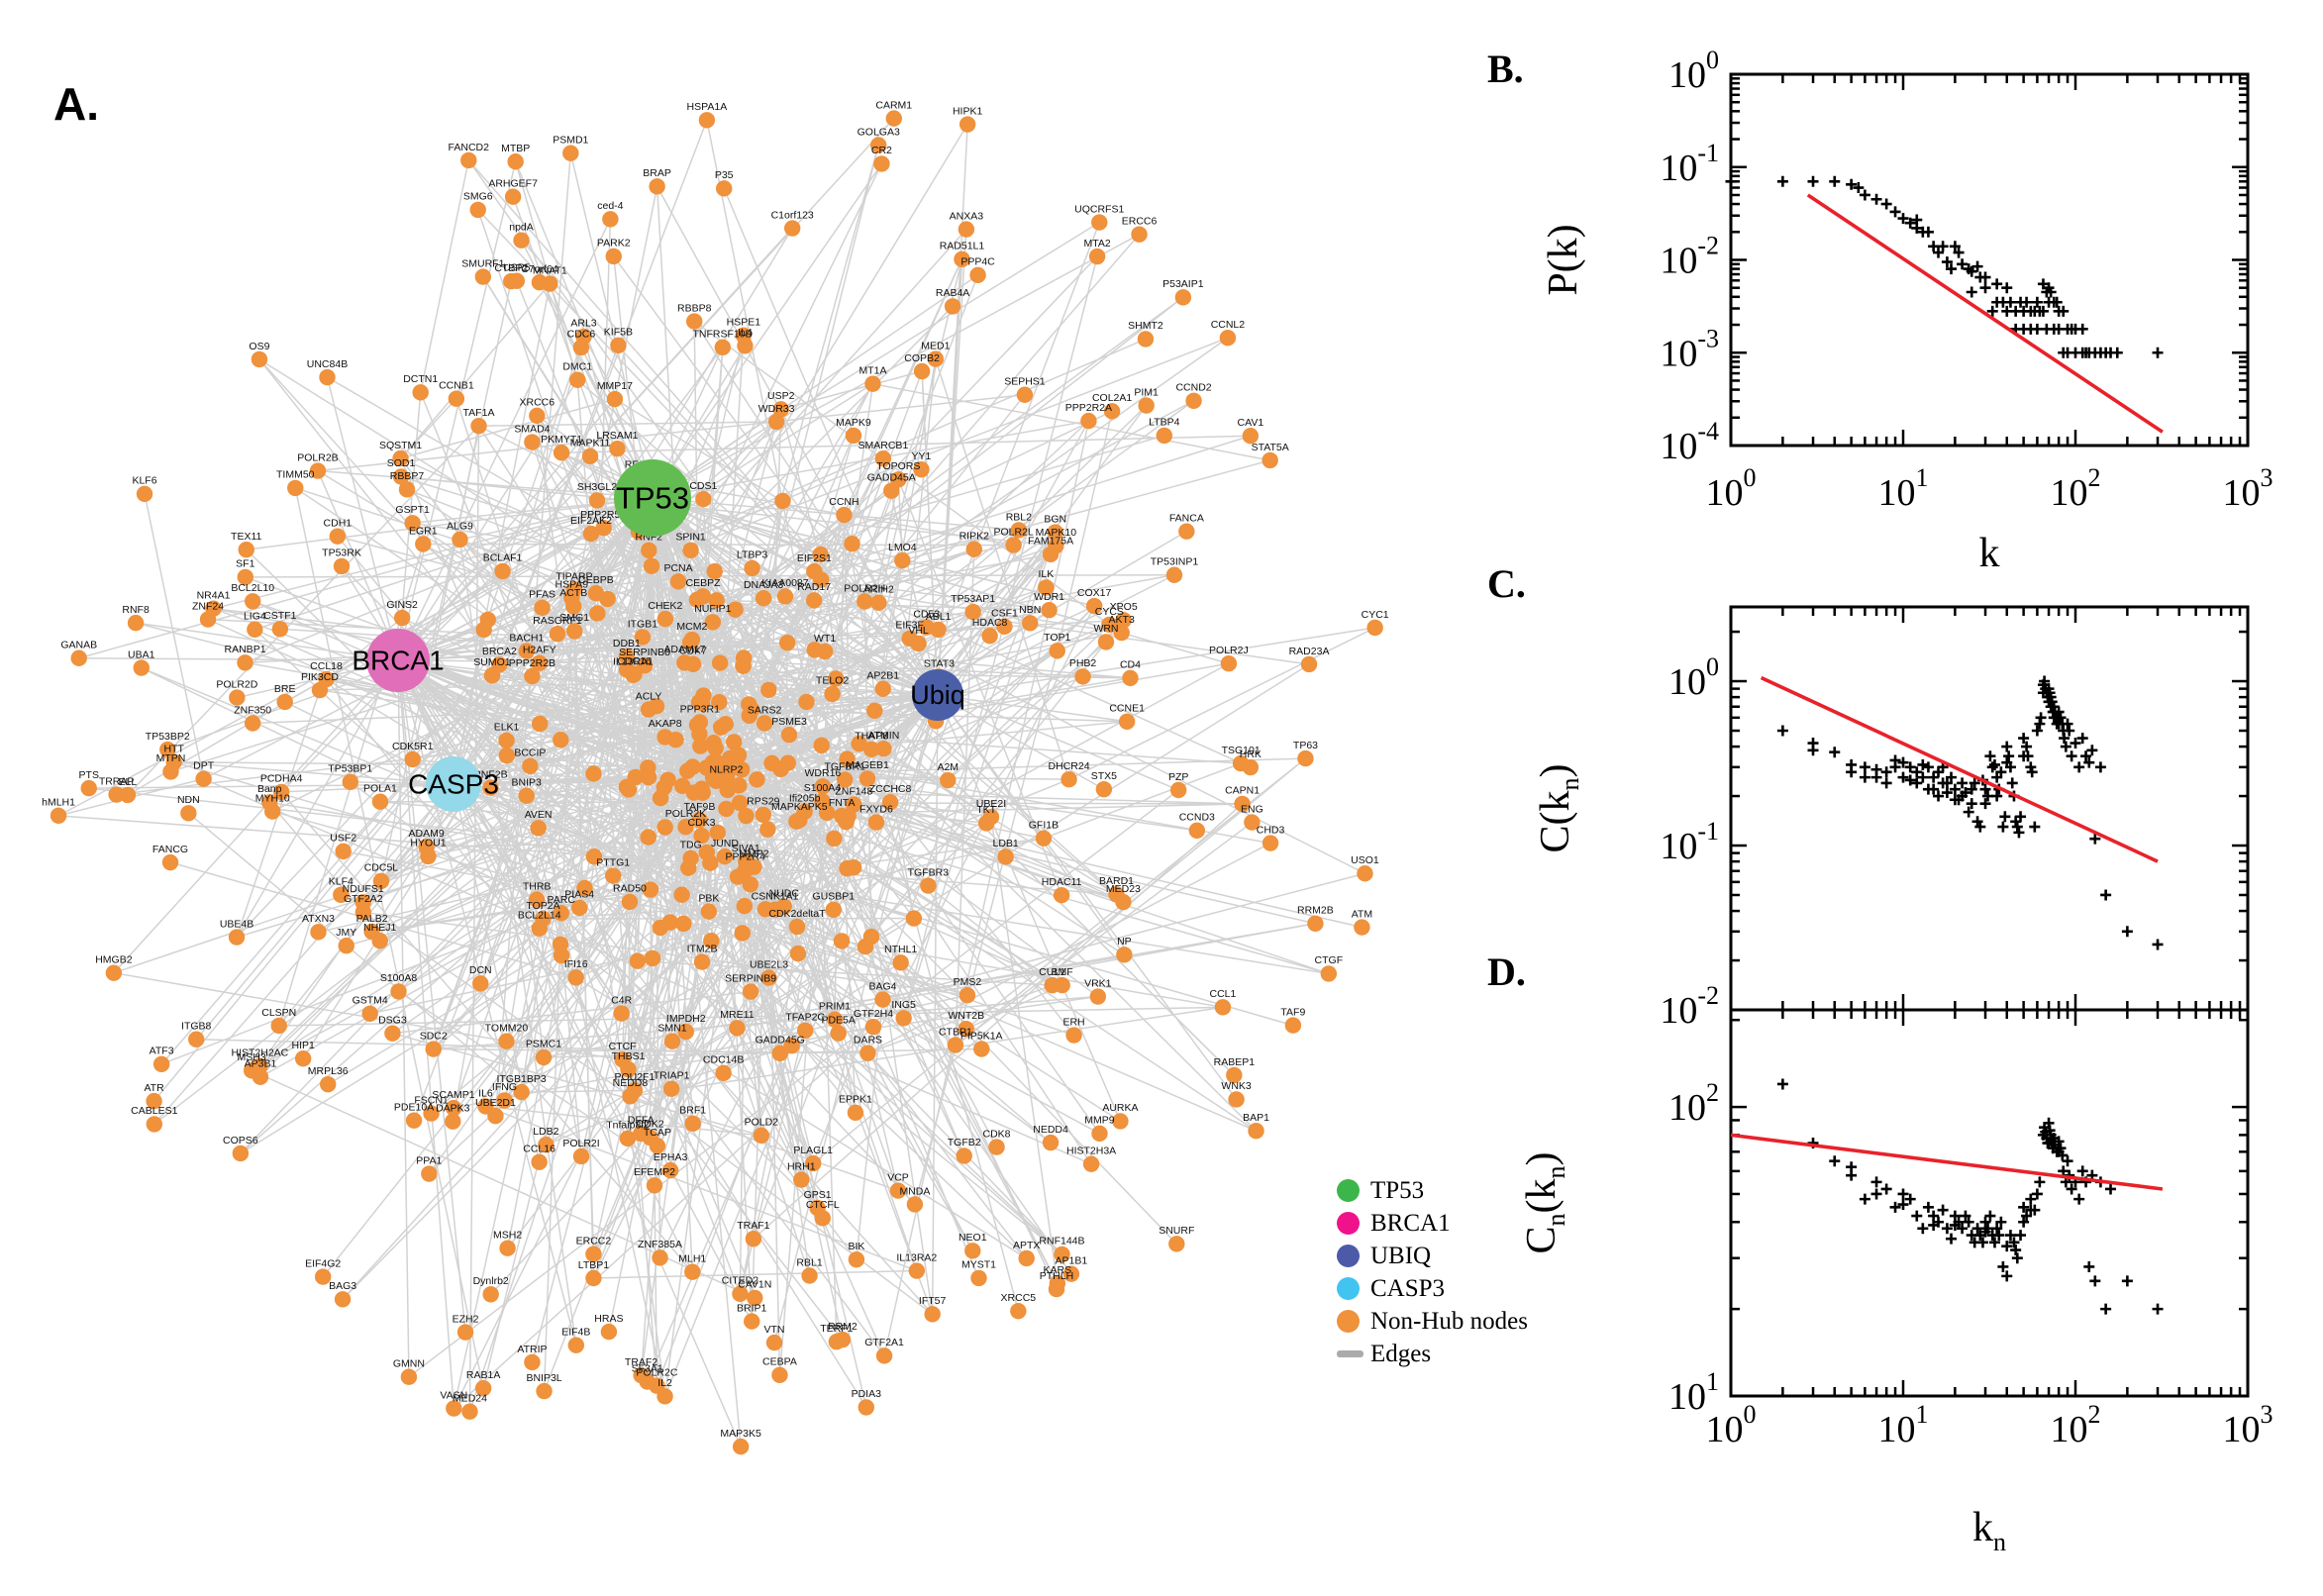 The image size is (2323, 1596). I want to click on gene-label: C7orf64, so click(539, 269).